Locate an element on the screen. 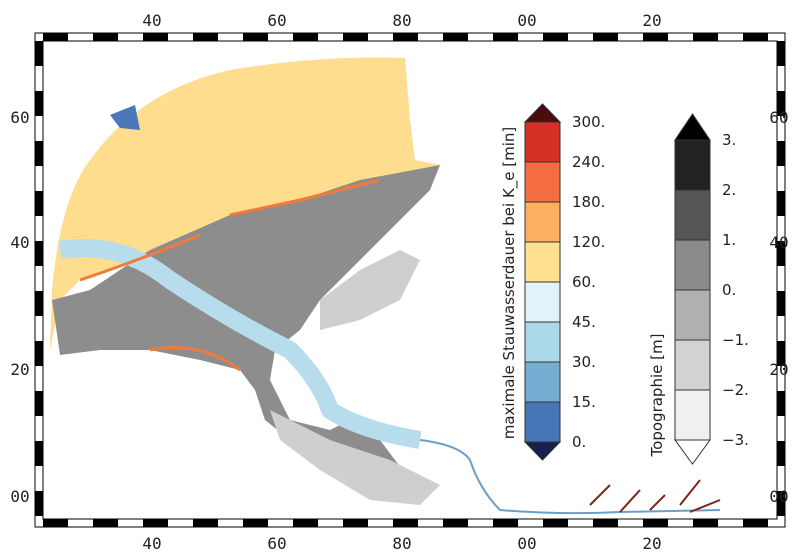 The width and height of the screenshot is (800, 560). colorbar-label: 180. is located at coordinates (588, 202).